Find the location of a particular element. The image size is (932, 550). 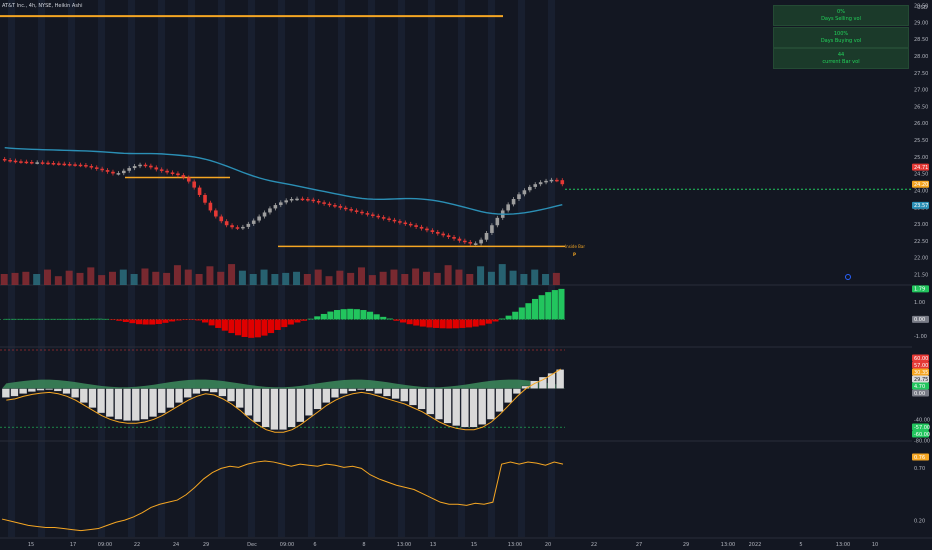

osc2-tag: 4.70 is located at coordinates (919, 387).